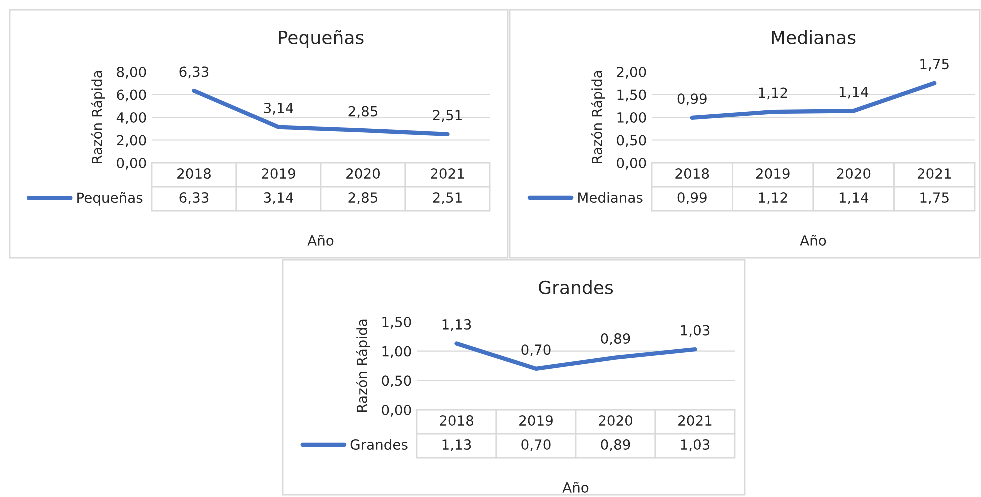  Describe the element at coordinates (854, 198) in the screenshot. I see `data-label: 1,14` at that location.